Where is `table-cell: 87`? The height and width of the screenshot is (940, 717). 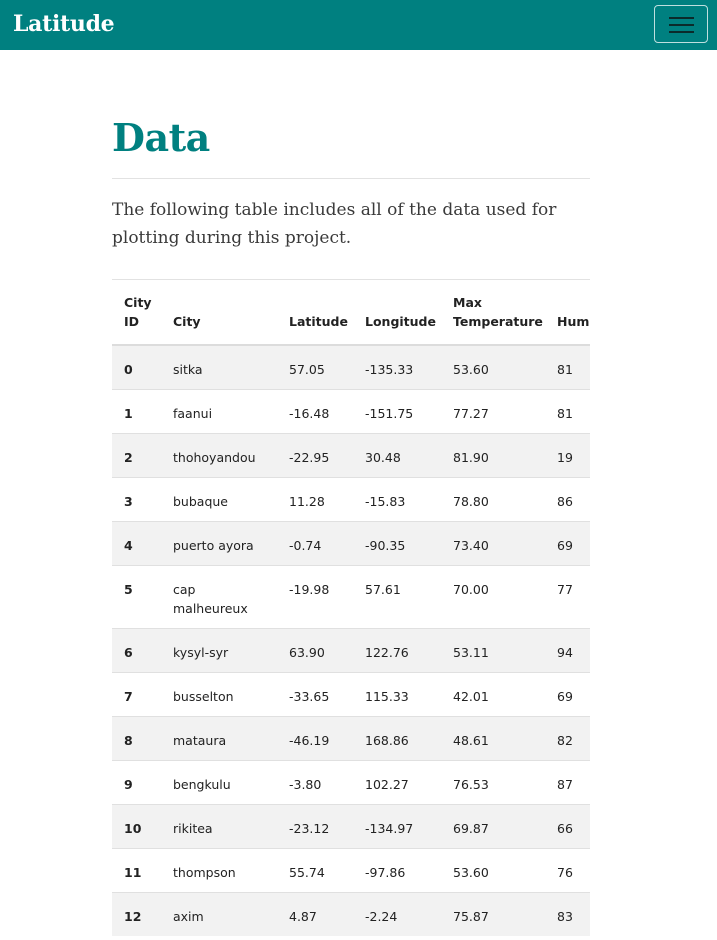 table-cell: 87 is located at coordinates (567, 782).